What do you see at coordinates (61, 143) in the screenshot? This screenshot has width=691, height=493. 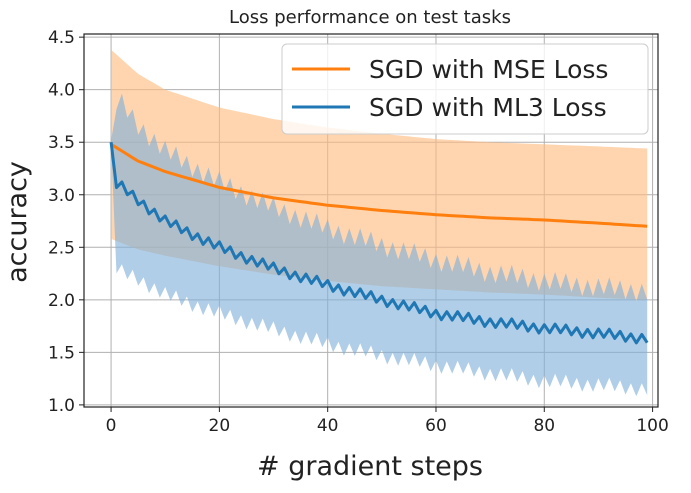 I see `y-tick-label: 3.5` at bounding box center [61, 143].